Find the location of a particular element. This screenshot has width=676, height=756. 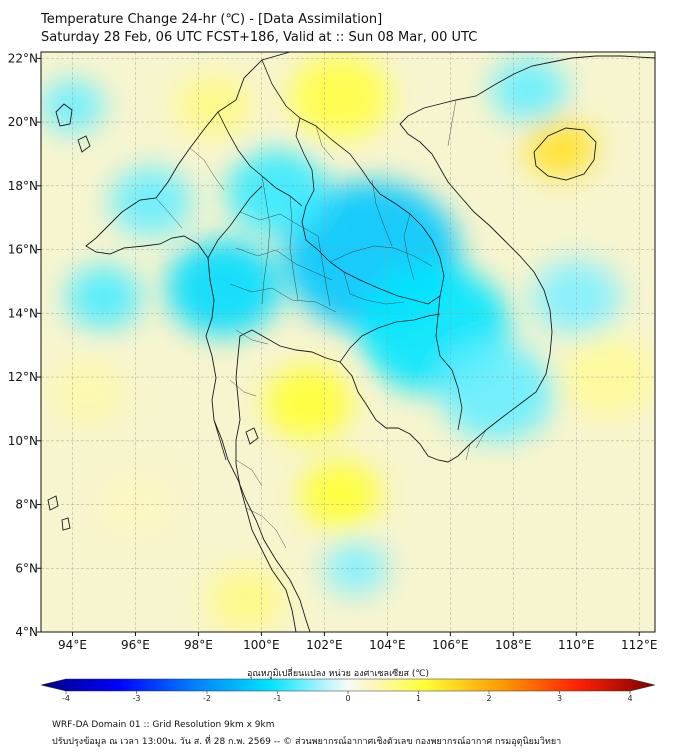

x-tick-label: 96°E is located at coordinates (135, 645).